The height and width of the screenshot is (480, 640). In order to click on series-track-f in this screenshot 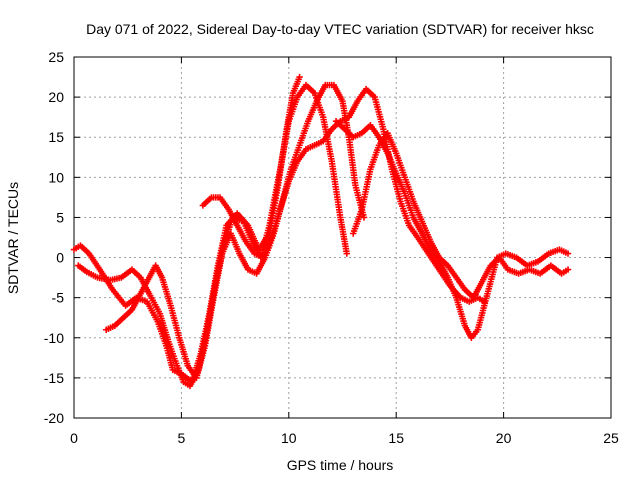, I will do `click(461, 215)`.